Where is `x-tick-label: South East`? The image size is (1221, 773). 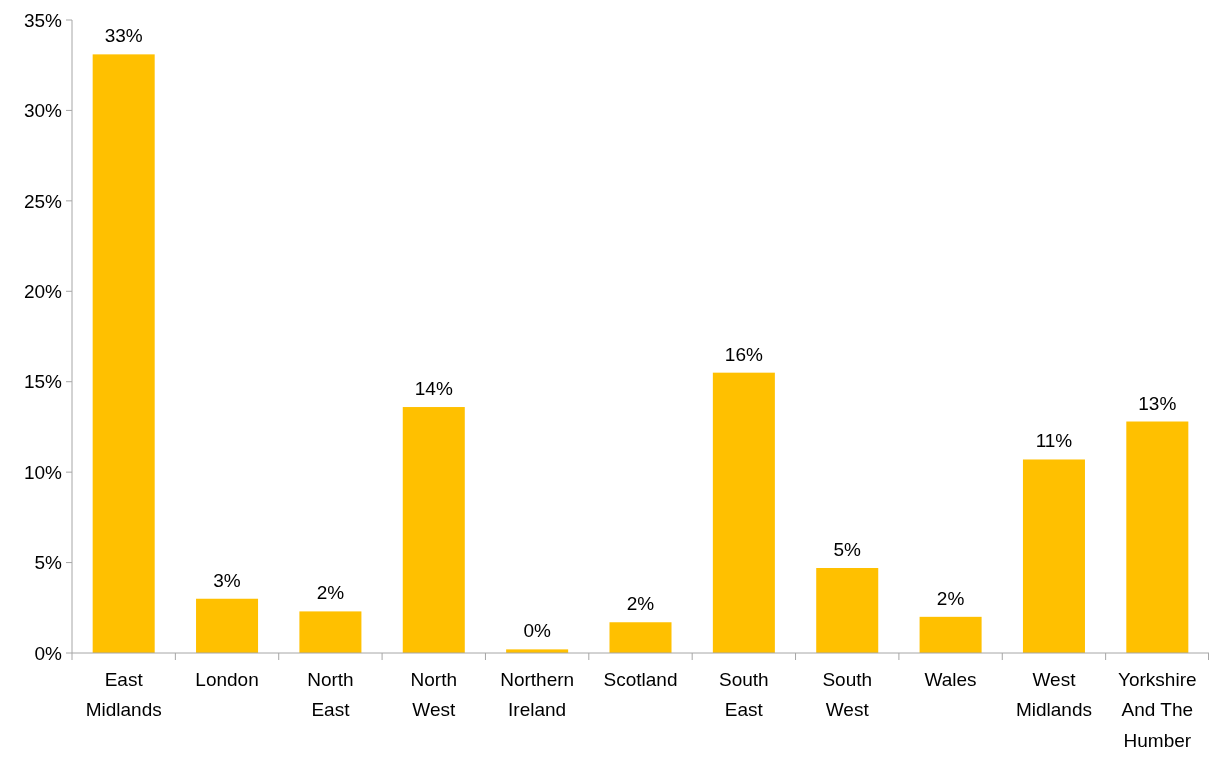
x-tick-label: South East is located at coordinates (744, 695).